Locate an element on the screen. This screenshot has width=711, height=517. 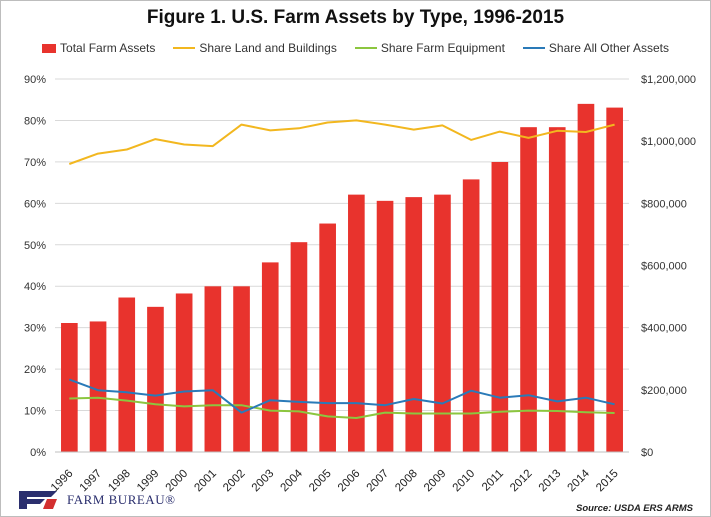
line-share-farm-equipment is located at coordinates (342, 407).